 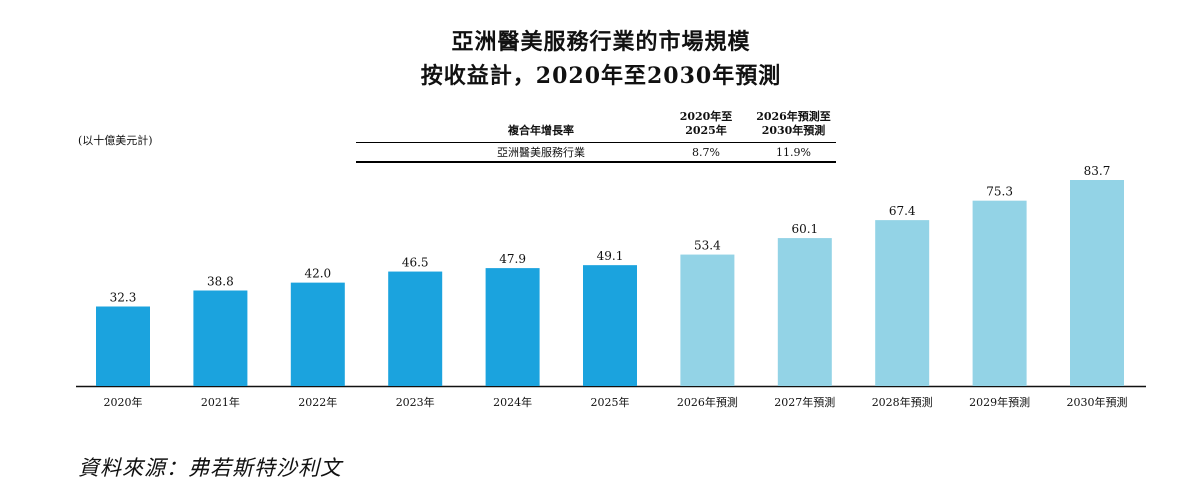 I want to click on x-tick-label: 2023年, so click(x=415, y=402).